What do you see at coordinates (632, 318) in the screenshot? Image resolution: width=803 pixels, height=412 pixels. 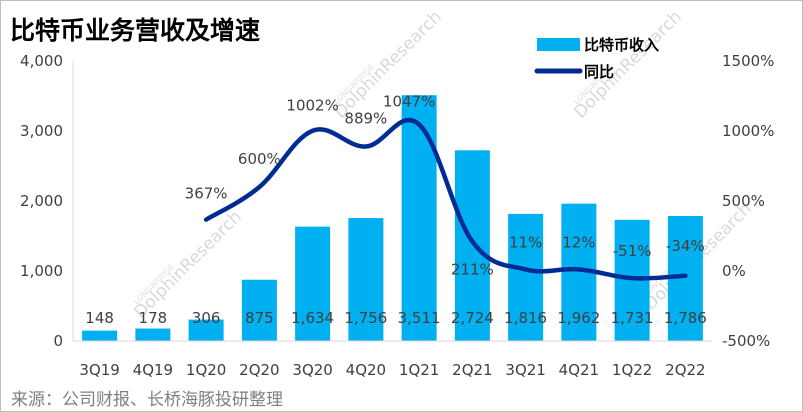 I see `bar-value-label: 1,731` at bounding box center [632, 318].